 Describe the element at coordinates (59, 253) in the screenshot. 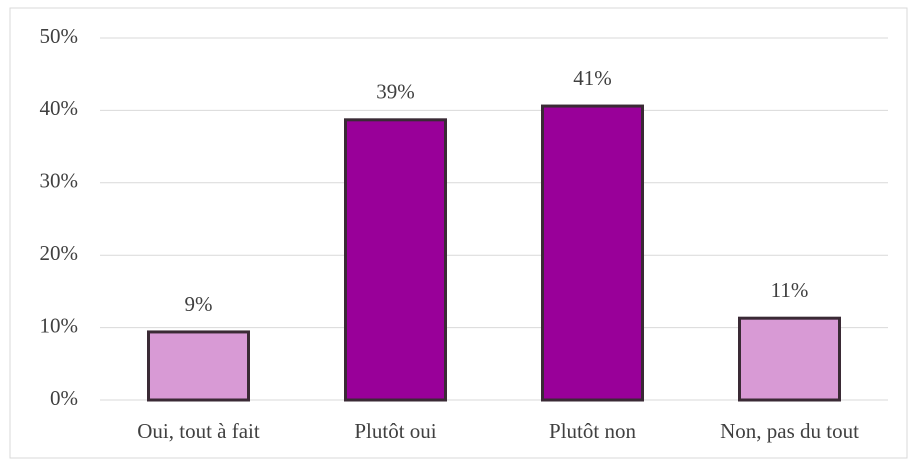

I see `y-tick-label: 20%` at that location.